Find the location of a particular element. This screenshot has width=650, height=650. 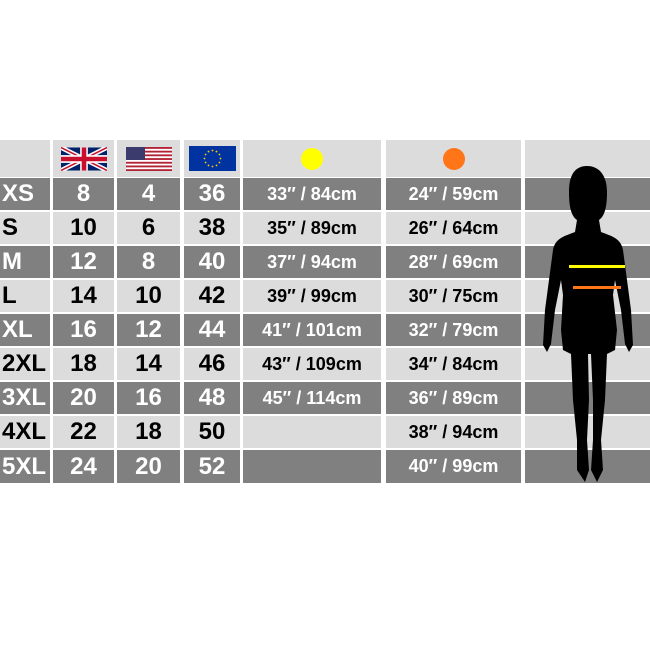

header-bust-cell is located at coordinates (312, 158).